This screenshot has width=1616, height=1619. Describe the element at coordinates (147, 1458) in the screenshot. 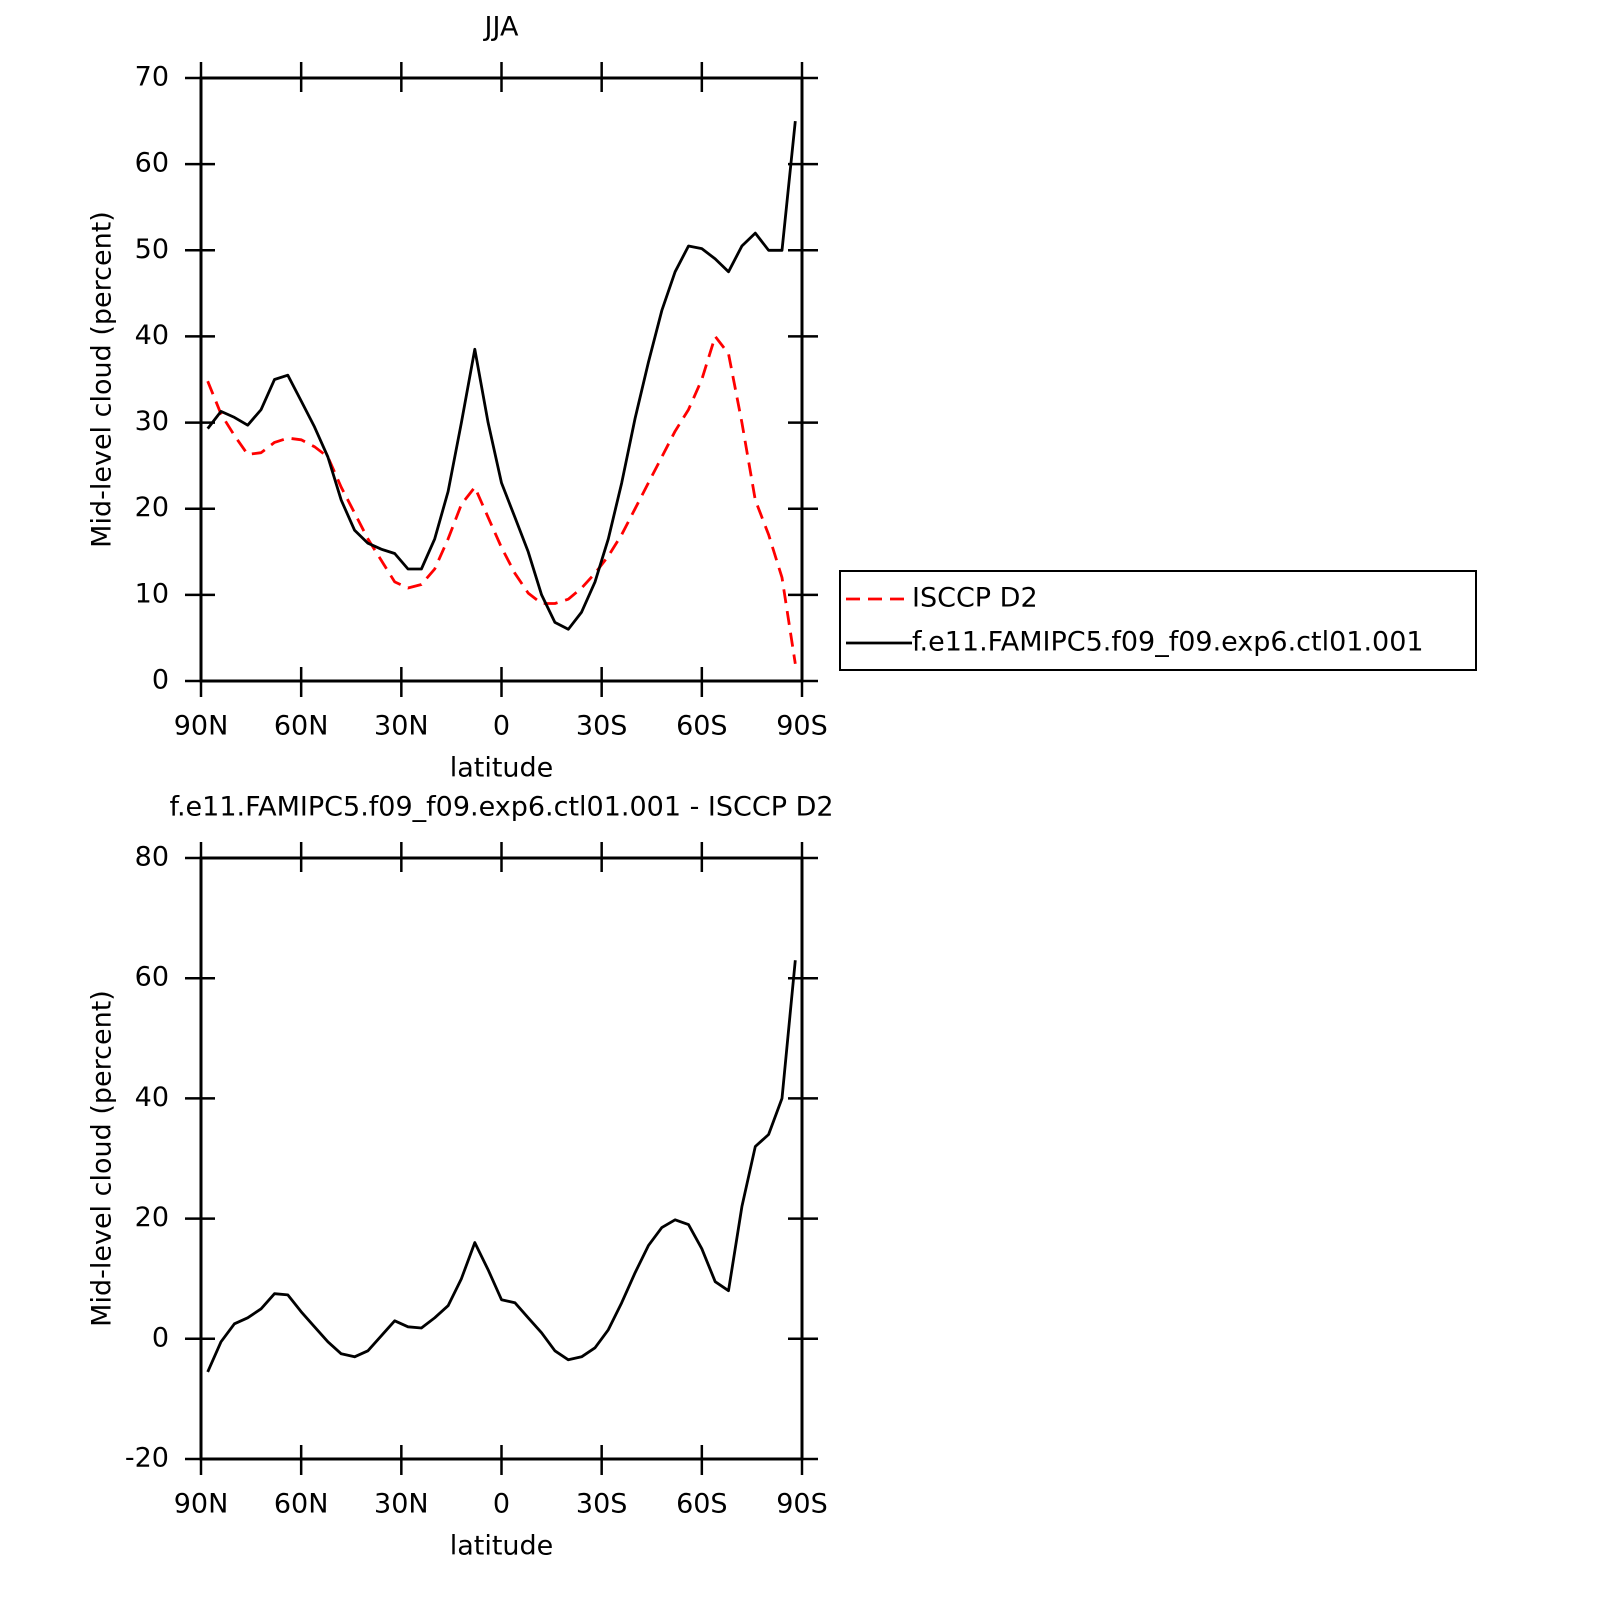

I see `y-tick-label: -20` at that location.